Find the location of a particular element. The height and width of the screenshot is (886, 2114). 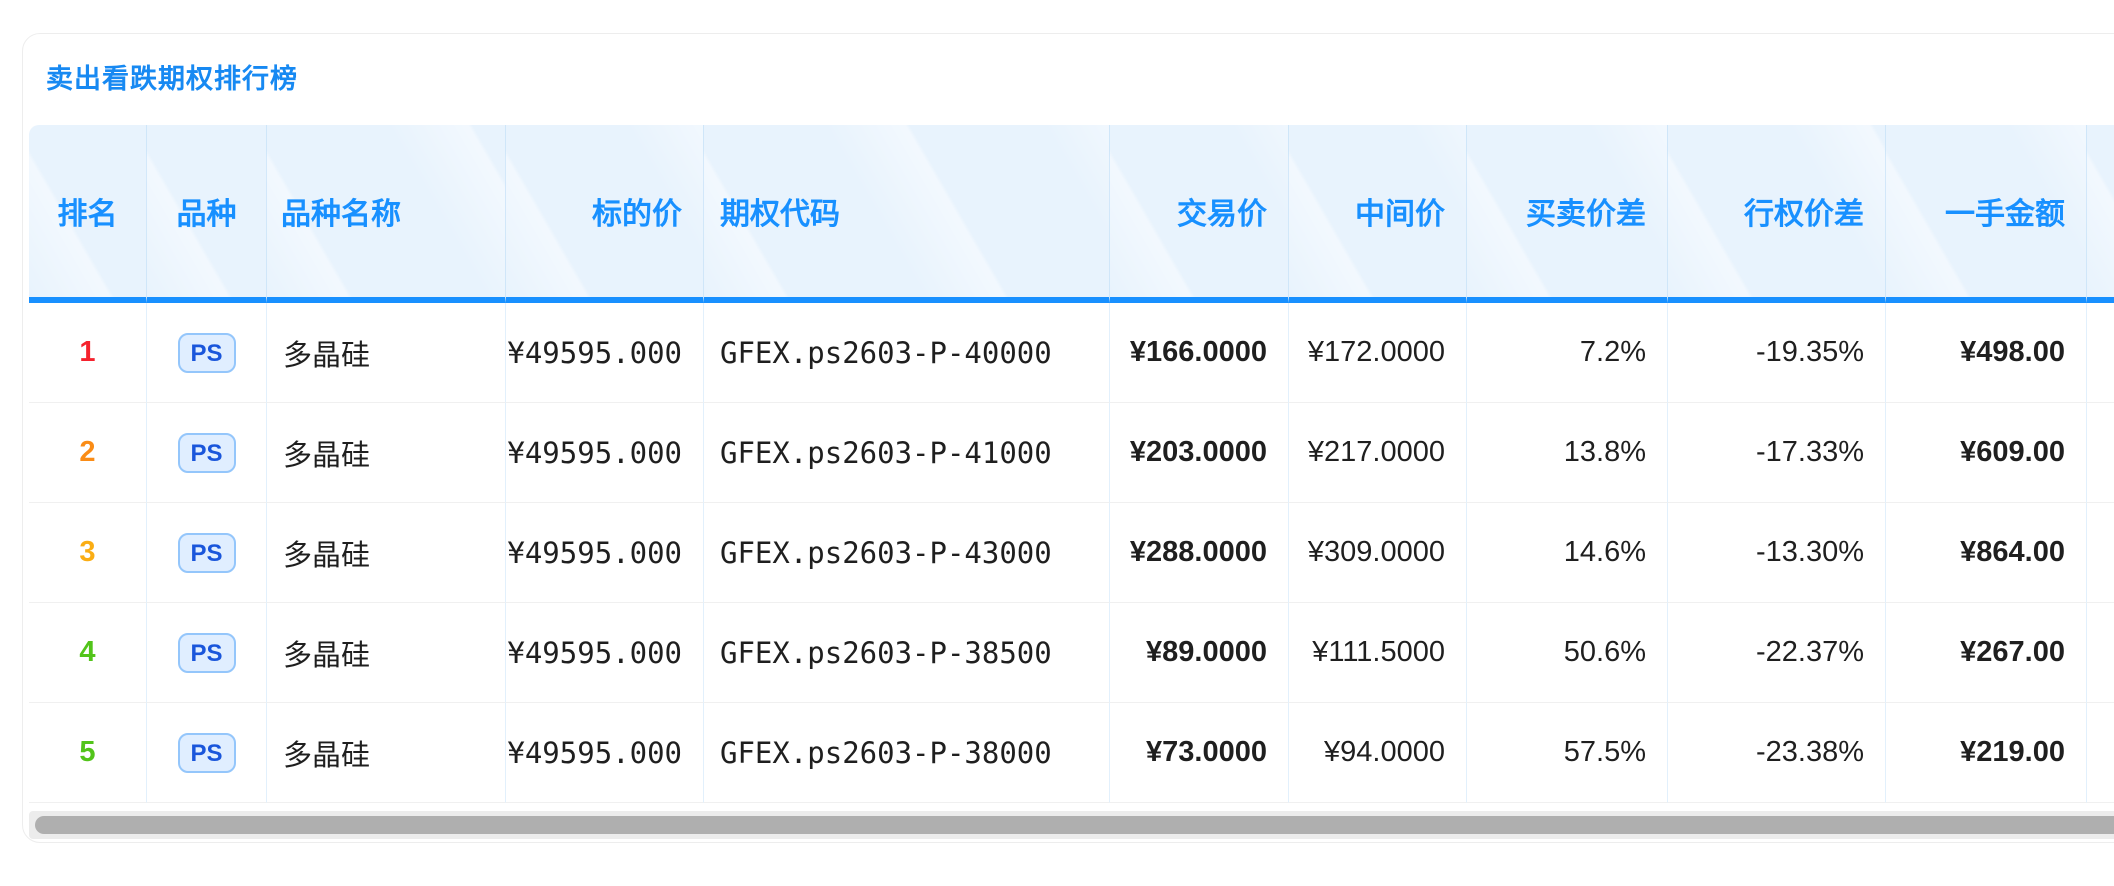

bid-ask-spread-cell: 57.5% is located at coordinates (1567, 753).